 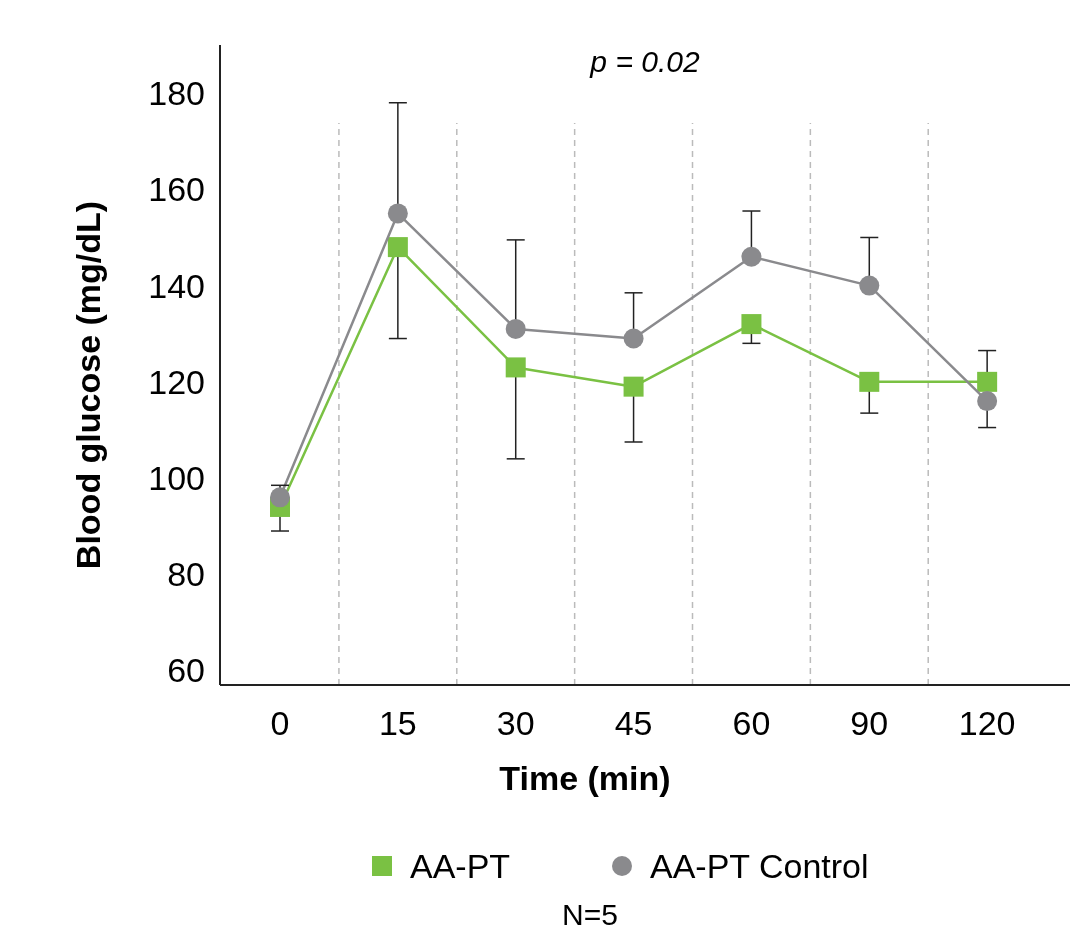 What do you see at coordinates (987, 723) in the screenshot?
I see `x-tick-label: 120` at bounding box center [987, 723].